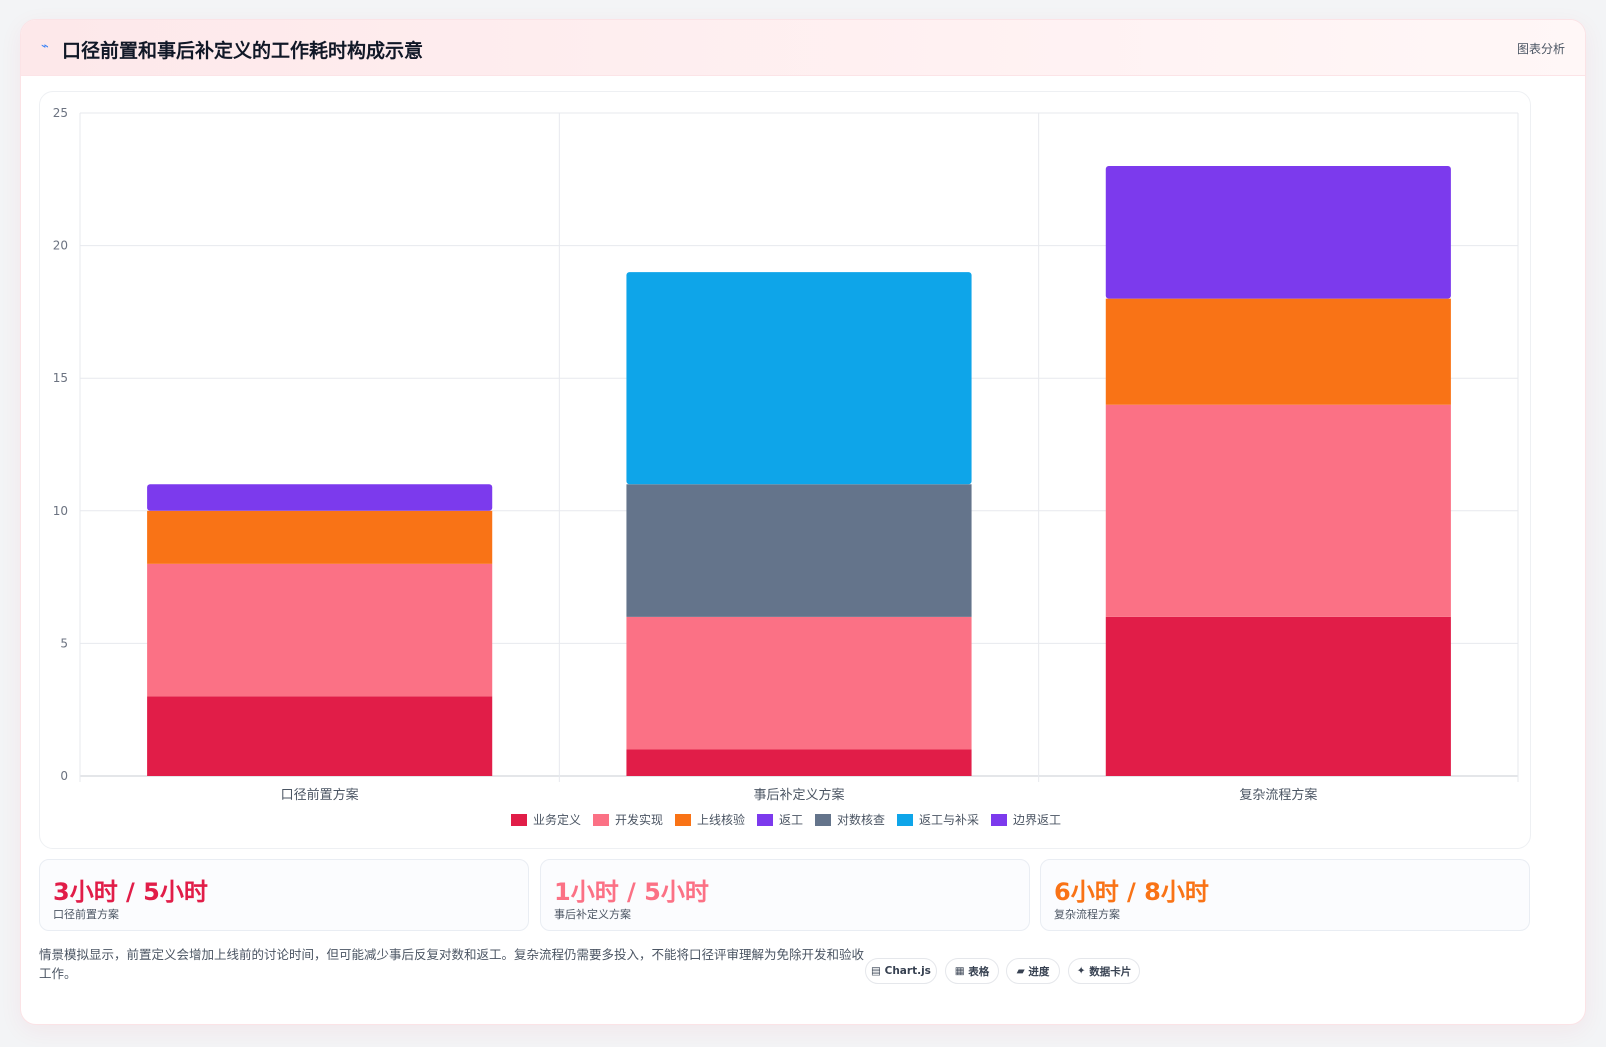 This screenshot has width=1606, height=1047. What do you see at coordinates (1087, 914) in the screenshot?
I see `stat-label: 复杂流程方案` at bounding box center [1087, 914].